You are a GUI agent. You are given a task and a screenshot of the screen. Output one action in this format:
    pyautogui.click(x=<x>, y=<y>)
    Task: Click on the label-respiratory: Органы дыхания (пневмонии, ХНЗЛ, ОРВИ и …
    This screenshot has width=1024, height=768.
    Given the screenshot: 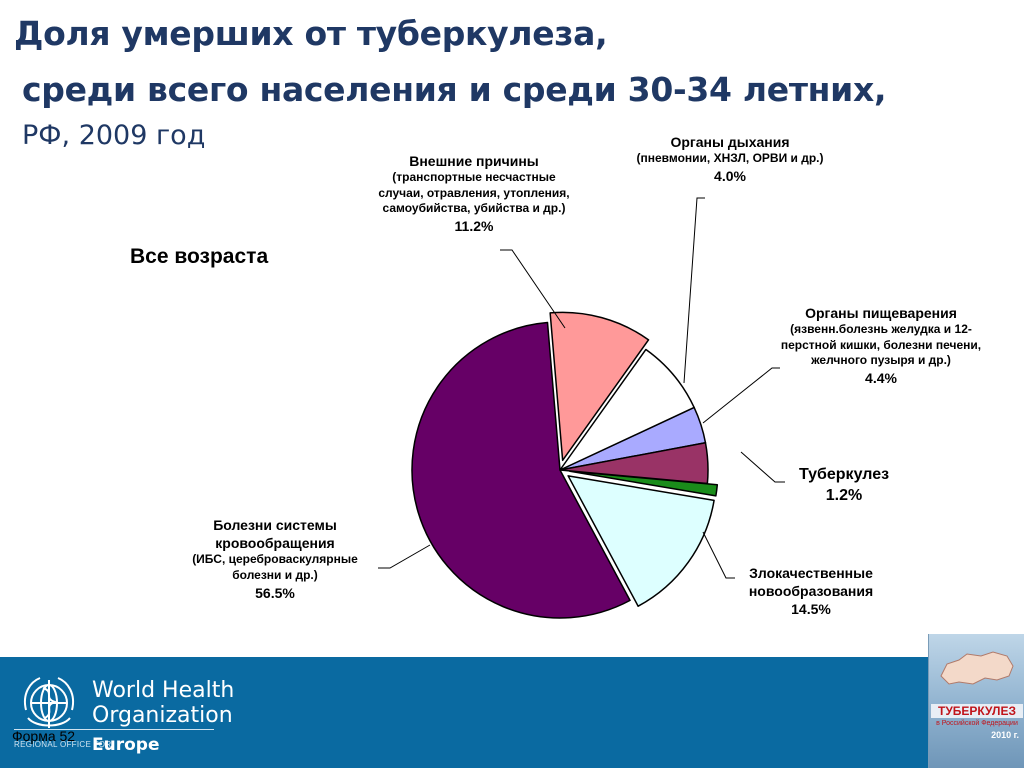 What is the action you would take?
    pyautogui.click(x=730, y=159)
    